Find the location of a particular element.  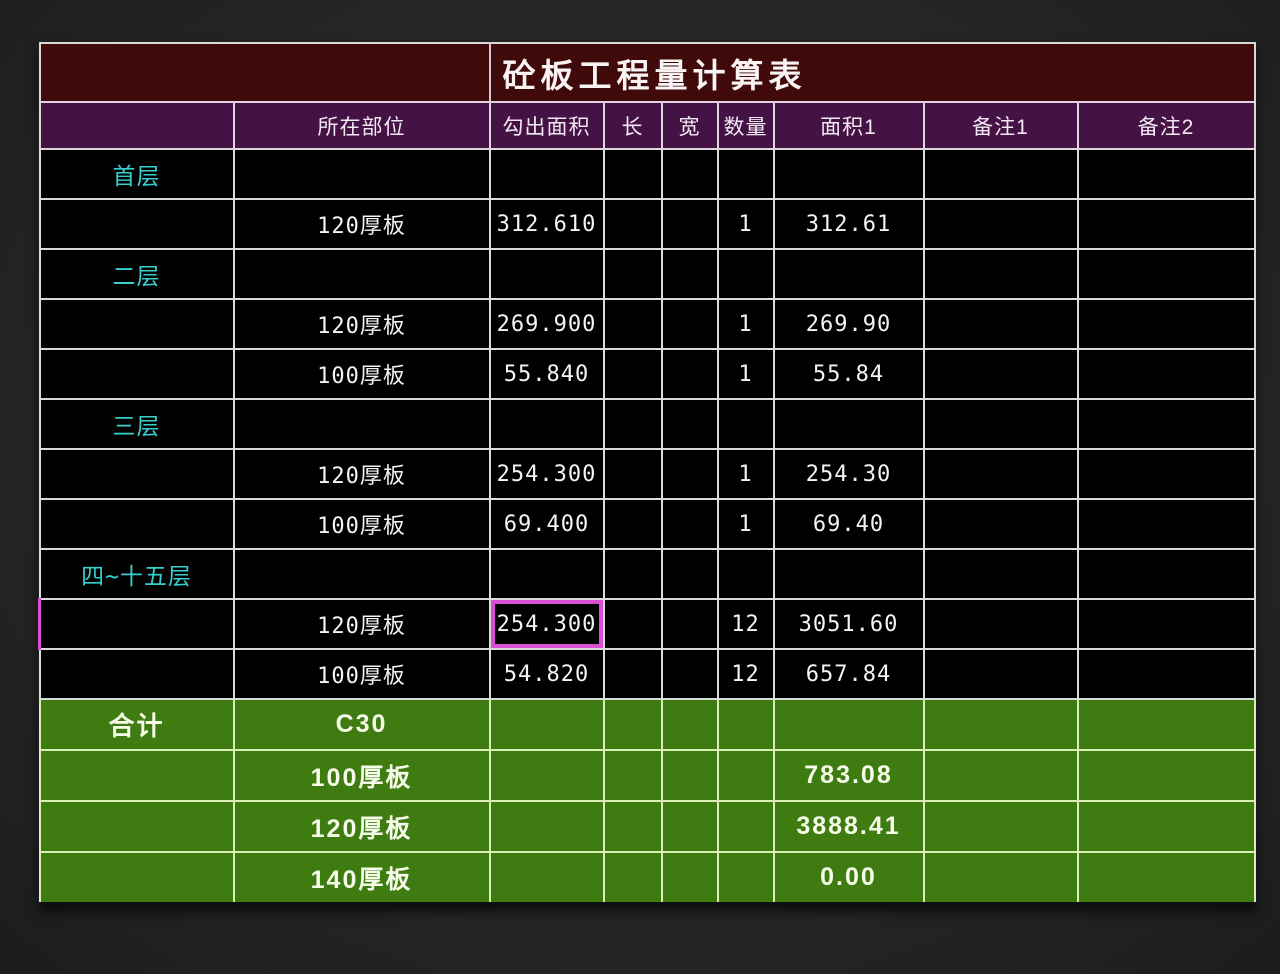

area1-cell: 269.90 is located at coordinates (848, 324).